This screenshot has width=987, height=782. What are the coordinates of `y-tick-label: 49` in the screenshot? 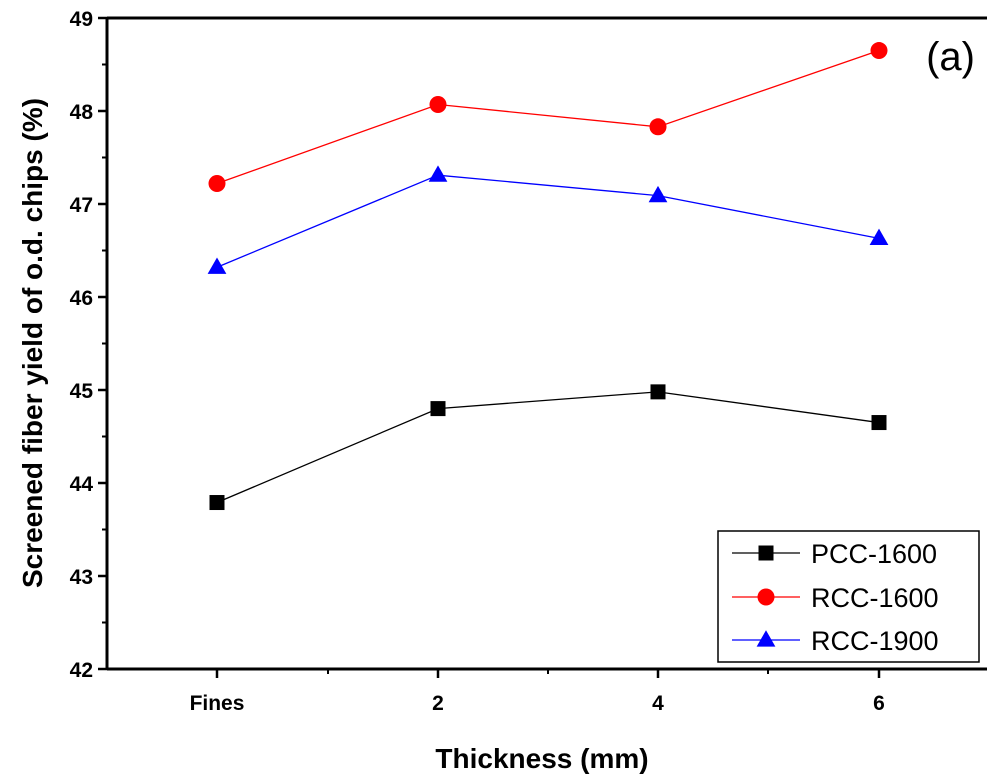 It's located at (81, 19).